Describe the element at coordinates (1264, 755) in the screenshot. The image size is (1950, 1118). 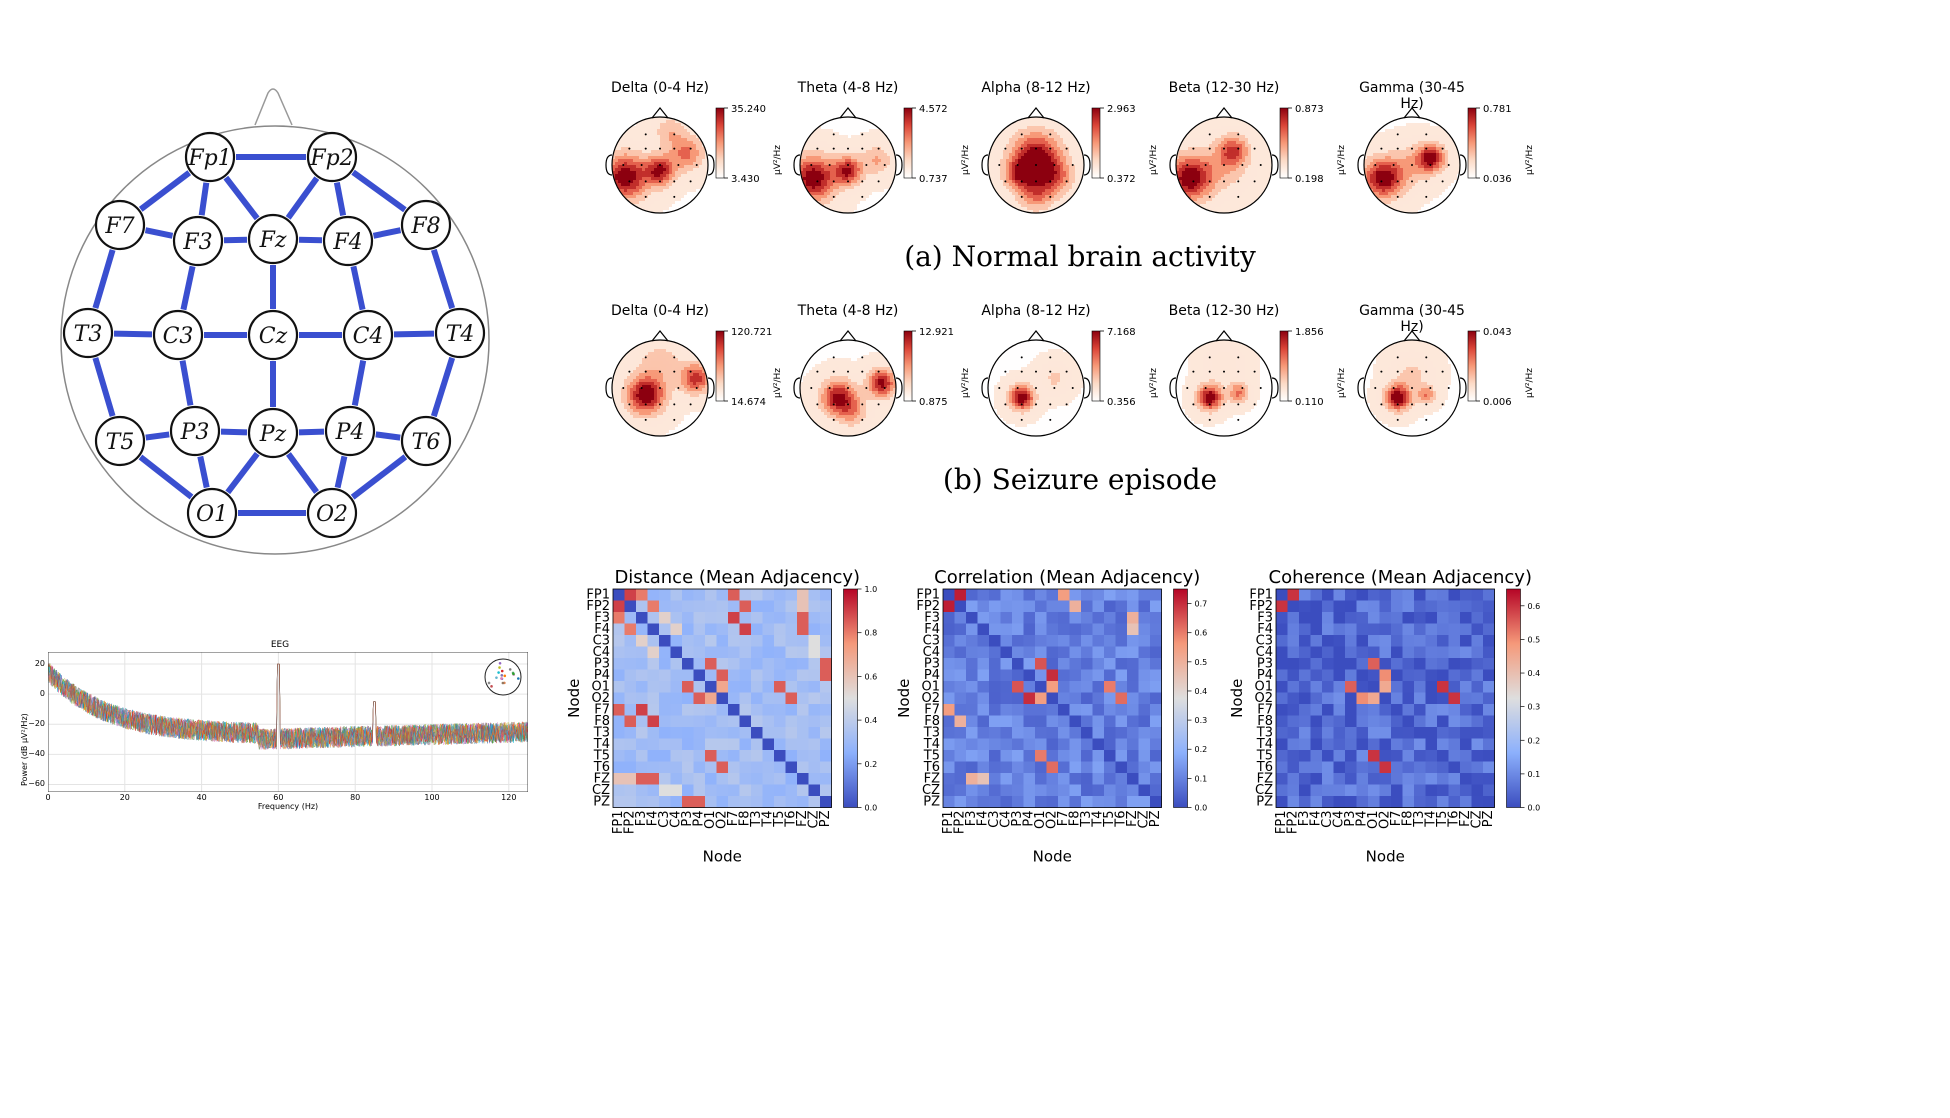
I see `heatmap-ytick: T5` at that location.